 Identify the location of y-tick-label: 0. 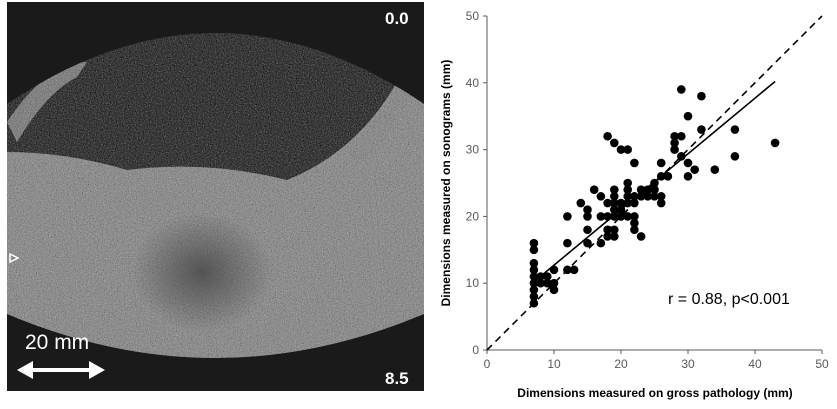
(475, 350).